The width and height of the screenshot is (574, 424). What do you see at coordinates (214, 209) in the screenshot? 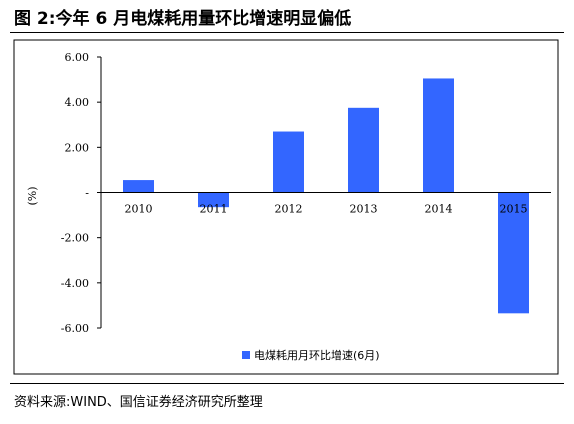
I see `x-tick-label: 2011` at bounding box center [214, 209].